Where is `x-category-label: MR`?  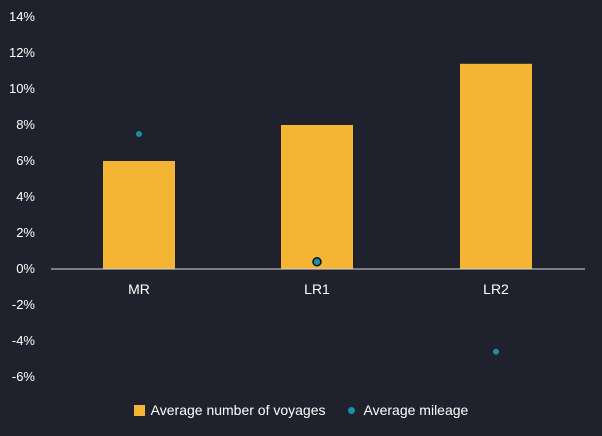 x-category-label: MR is located at coordinates (139, 289).